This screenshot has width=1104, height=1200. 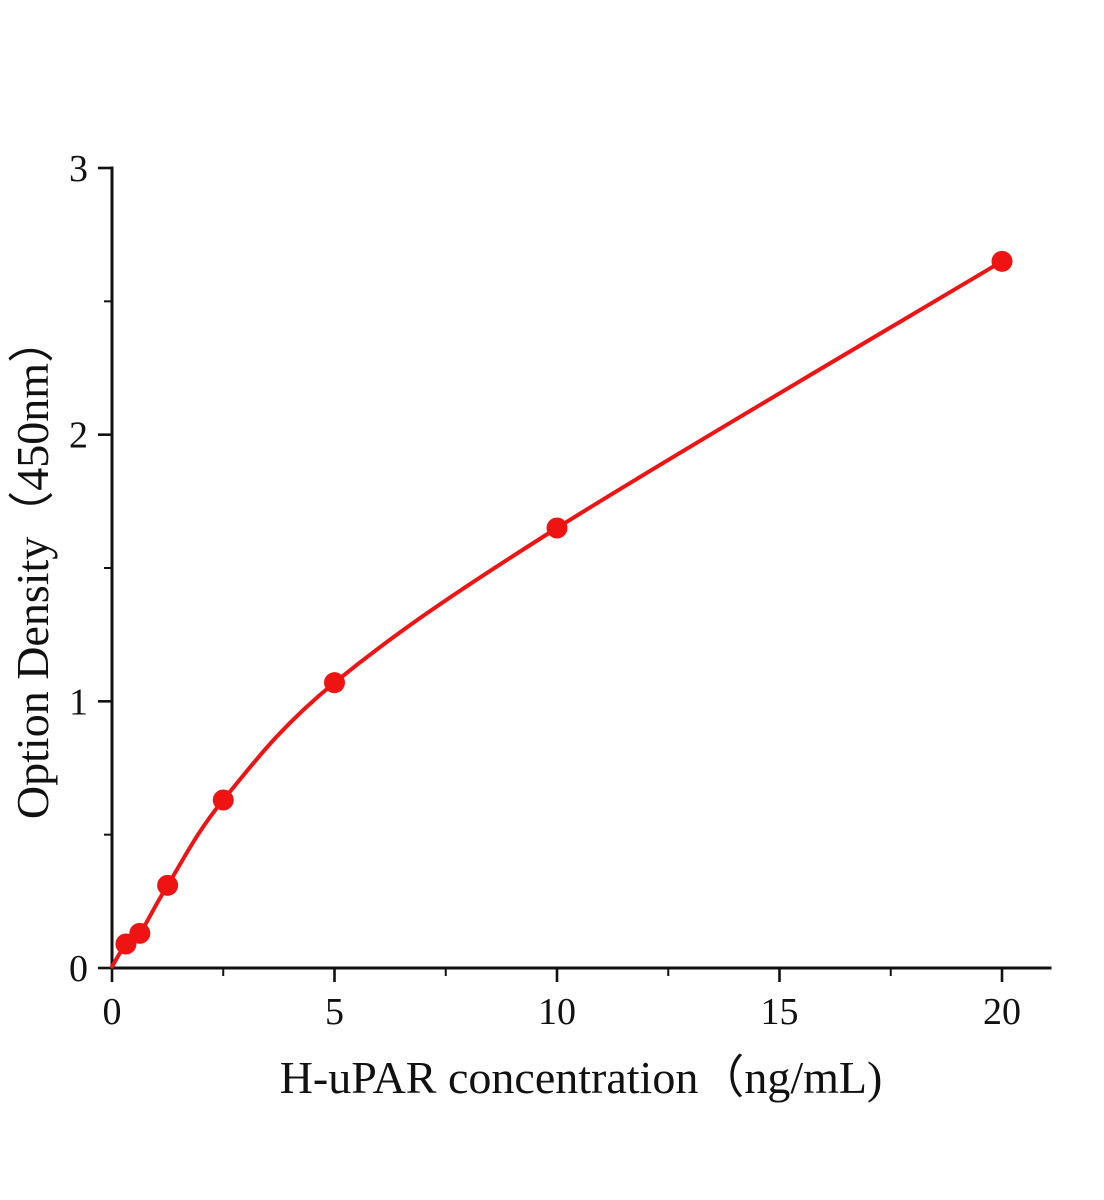 What do you see at coordinates (78, 702) in the screenshot?
I see `y-tick-label: 1` at bounding box center [78, 702].